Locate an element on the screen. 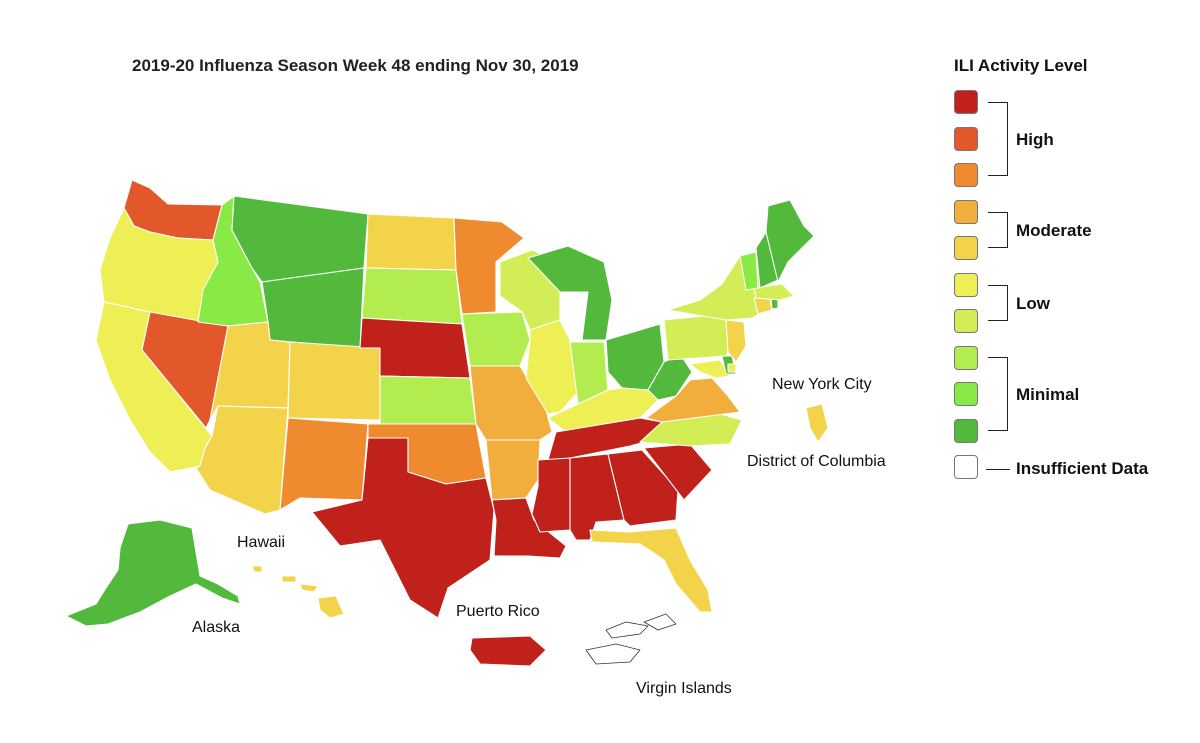  region-puerto-rico is located at coordinates (508, 651).